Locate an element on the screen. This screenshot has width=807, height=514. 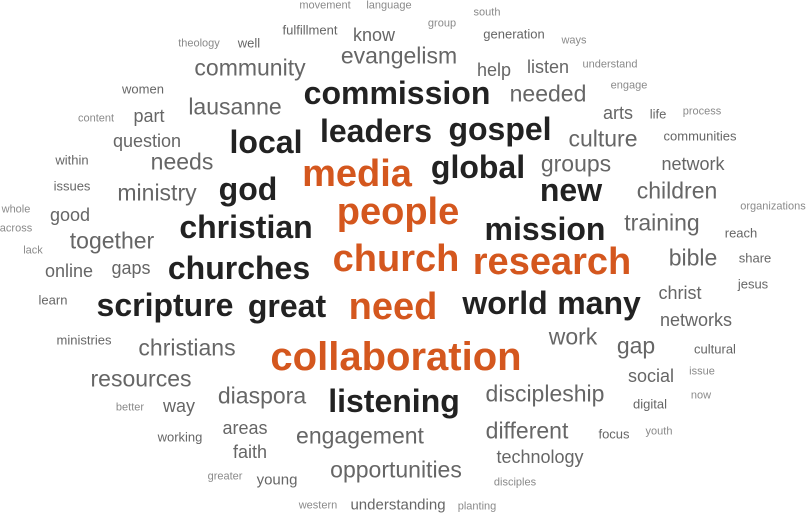
word-youth: youth is located at coordinates (659, 431).